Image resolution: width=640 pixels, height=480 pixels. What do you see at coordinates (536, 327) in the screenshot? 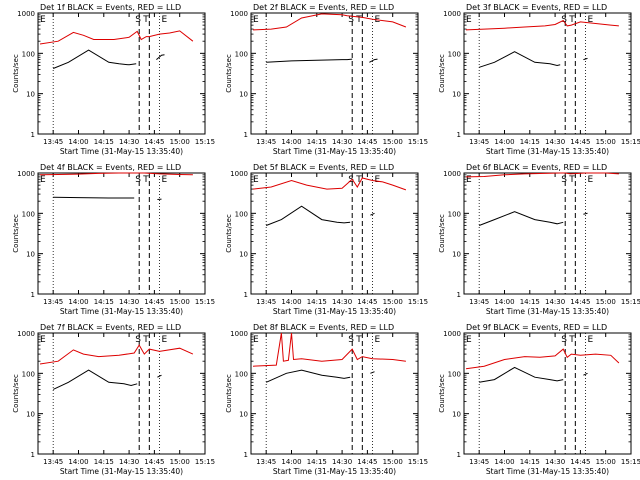
I see `panel-title: Det 9f BLACK = Events, RED = LLD` at bounding box center [536, 327].